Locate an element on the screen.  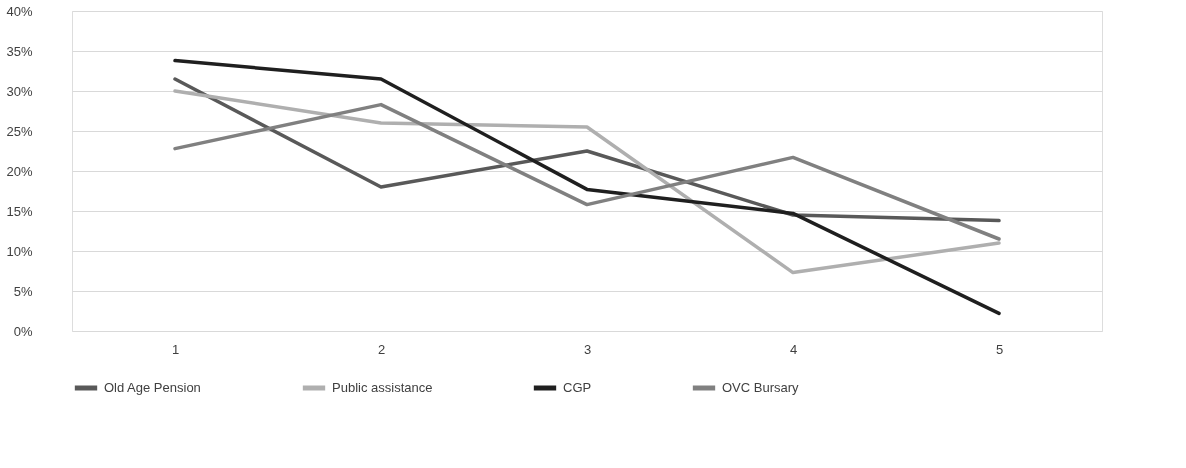
x-tick-label: 2 is located at coordinates (381, 349).